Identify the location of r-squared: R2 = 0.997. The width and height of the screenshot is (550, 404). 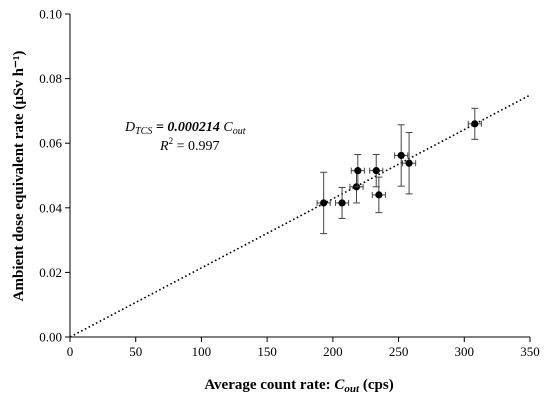
(189, 145).